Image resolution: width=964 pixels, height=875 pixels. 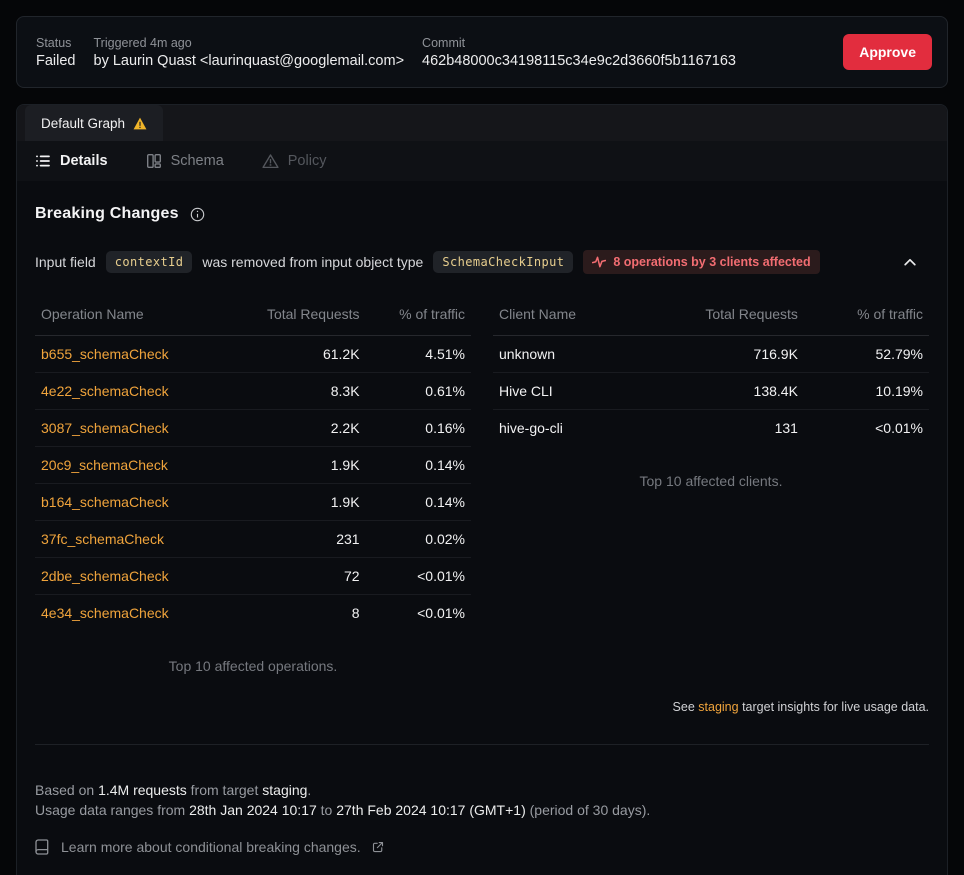 I want to click on operation-link: b655_schemaCheck, so click(x=105, y=354).